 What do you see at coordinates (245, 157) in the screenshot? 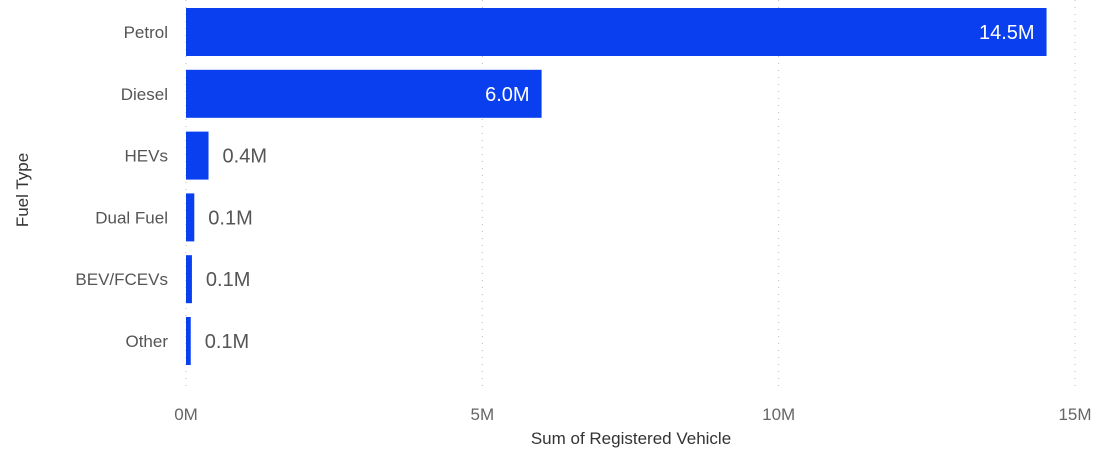
I see `data-label-2: 0.4M` at bounding box center [245, 157].